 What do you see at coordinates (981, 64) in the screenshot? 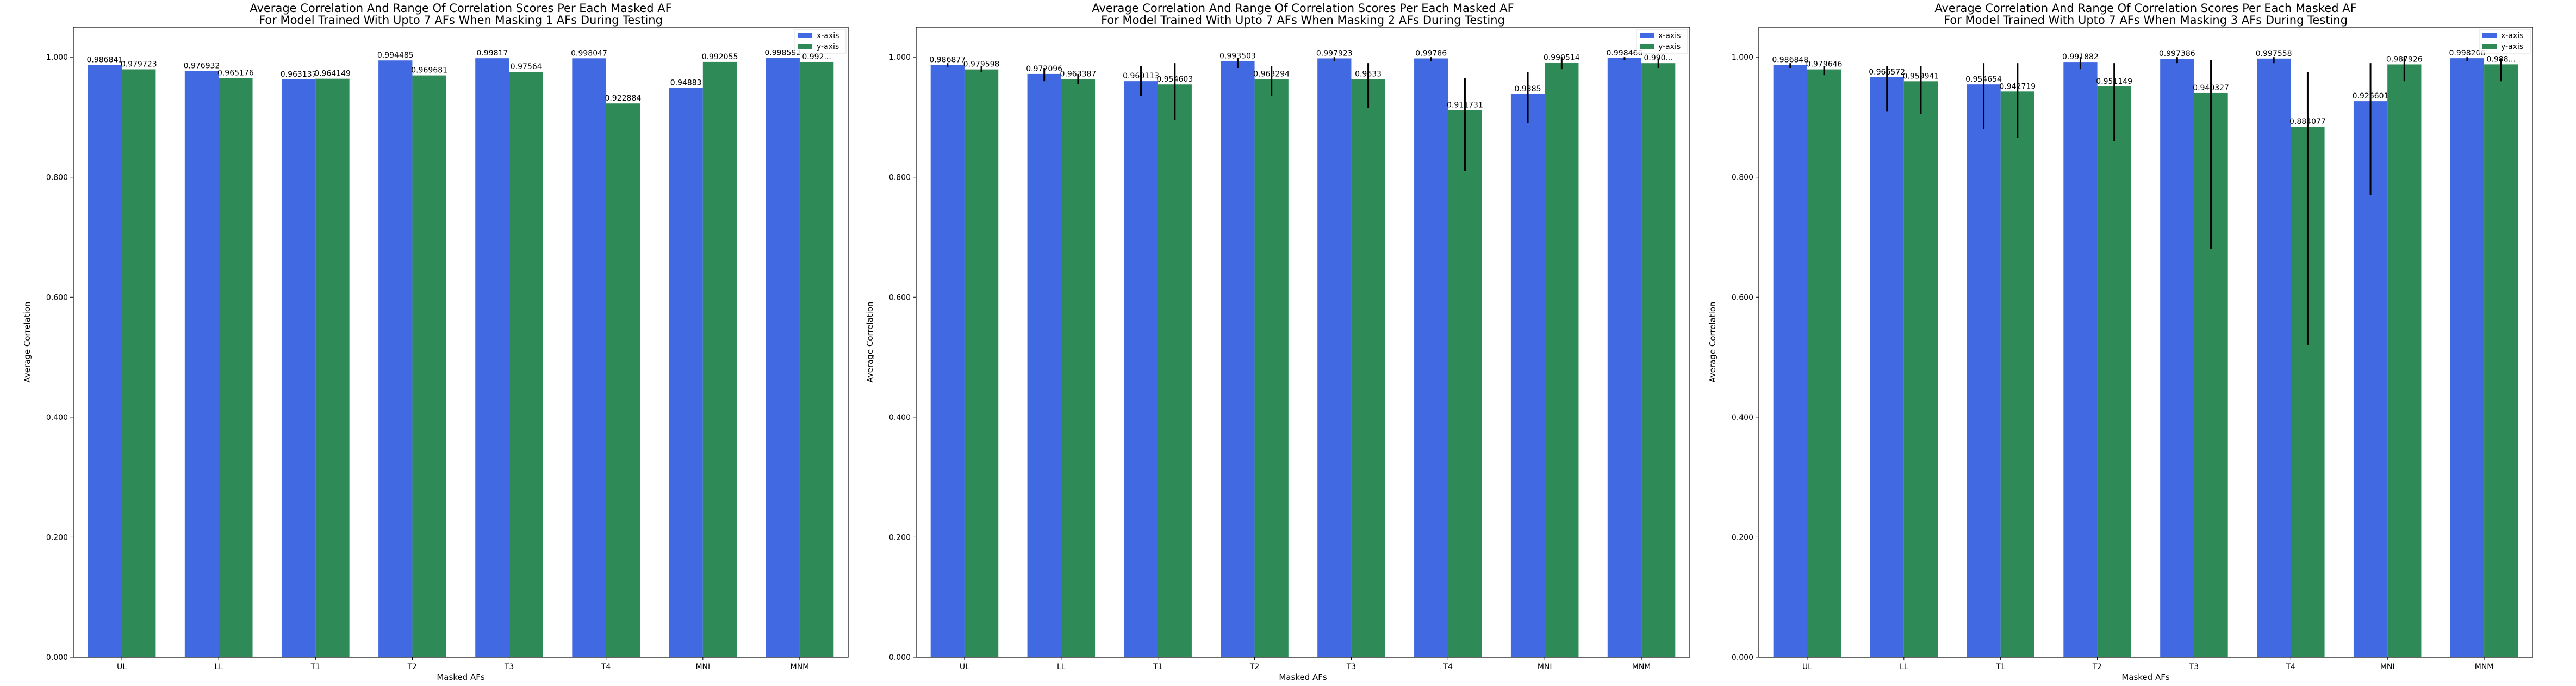
I see `bar-value-label: 0.979598` at bounding box center [981, 64].